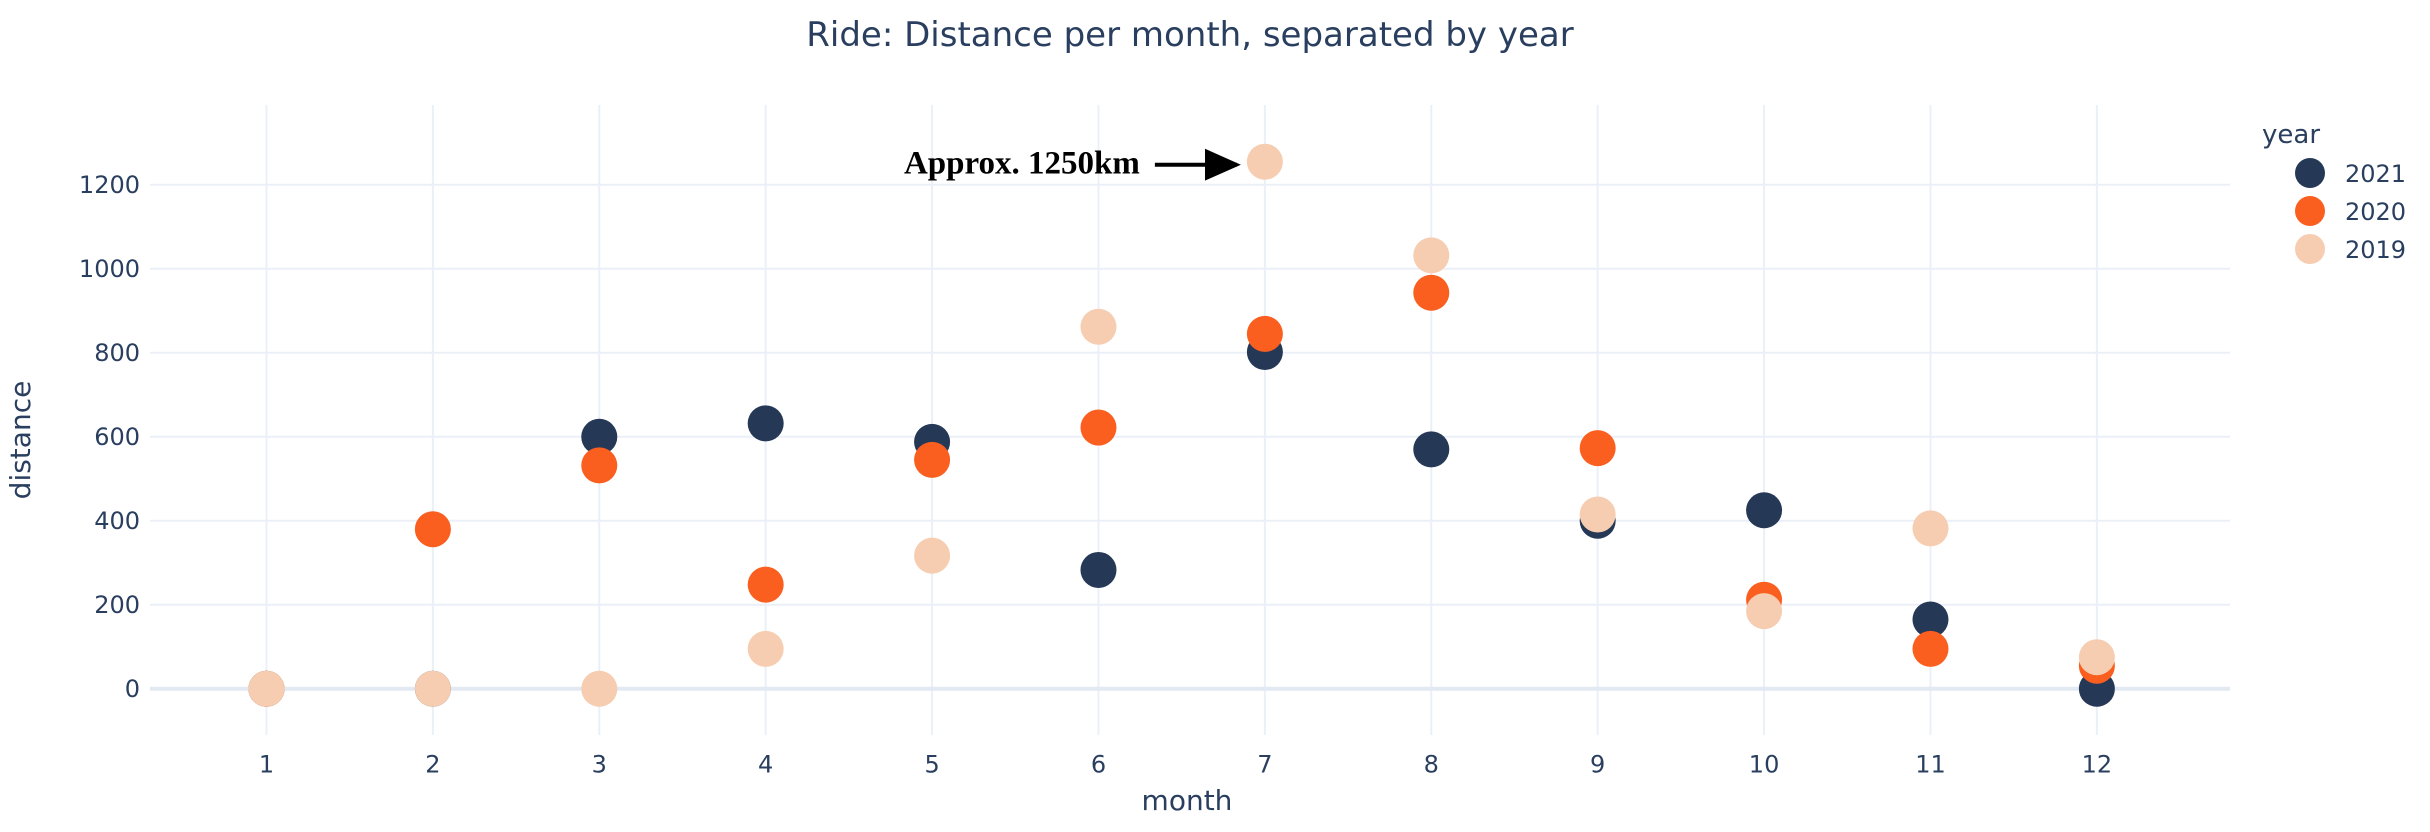 The width and height of the screenshot is (2430, 832). What do you see at coordinates (117, 353) in the screenshot?
I see `y-tick-label: 800` at bounding box center [117, 353].